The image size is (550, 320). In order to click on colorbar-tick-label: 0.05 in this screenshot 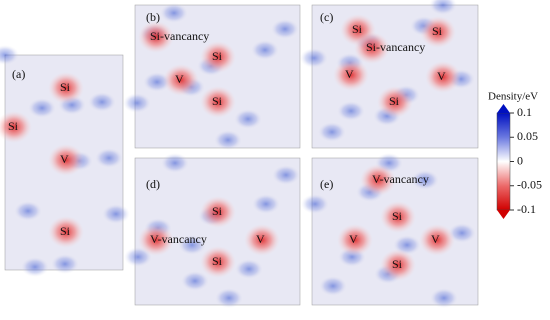, I will do `click(527, 136)`.